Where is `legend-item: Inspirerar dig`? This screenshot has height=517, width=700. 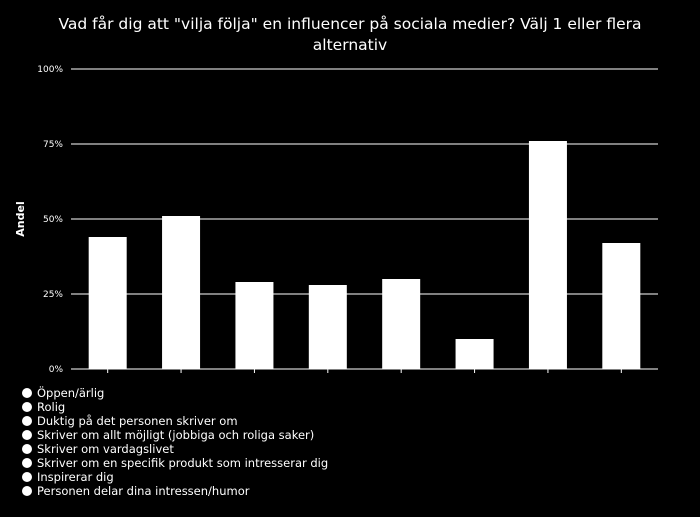
legend-item: Inspirerar dig is located at coordinates (175, 477).